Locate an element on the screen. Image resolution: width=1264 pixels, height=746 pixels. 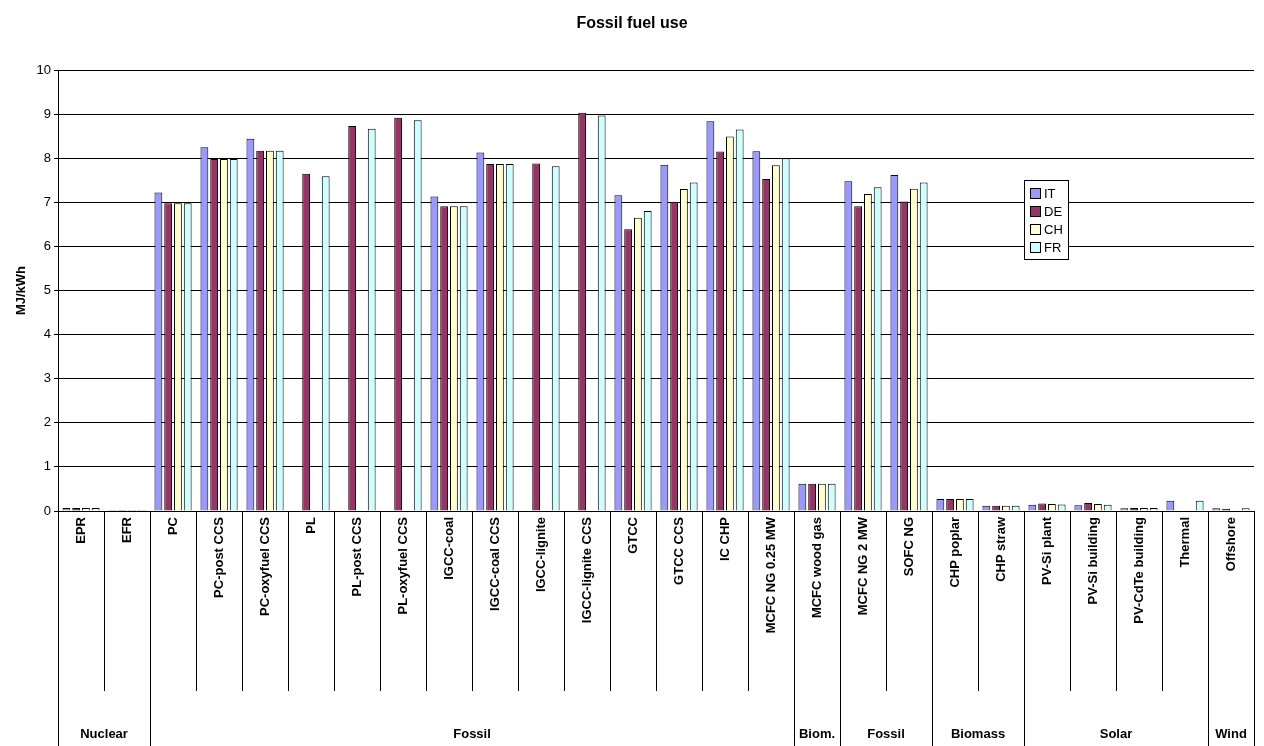
text: Solar is located at coordinates (1116, 733).